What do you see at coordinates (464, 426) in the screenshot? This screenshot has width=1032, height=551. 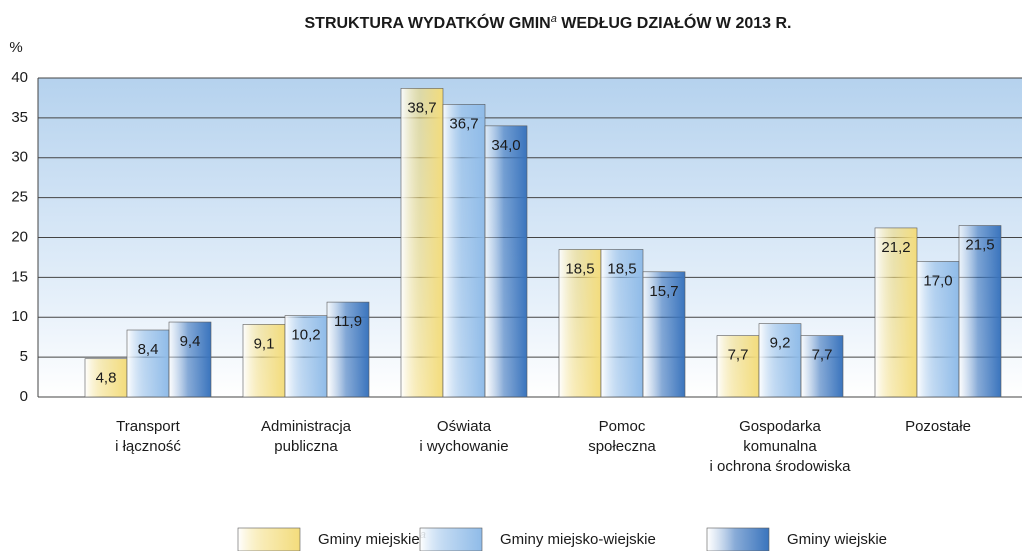 I see `x-tick-line: Oświata` at bounding box center [464, 426].